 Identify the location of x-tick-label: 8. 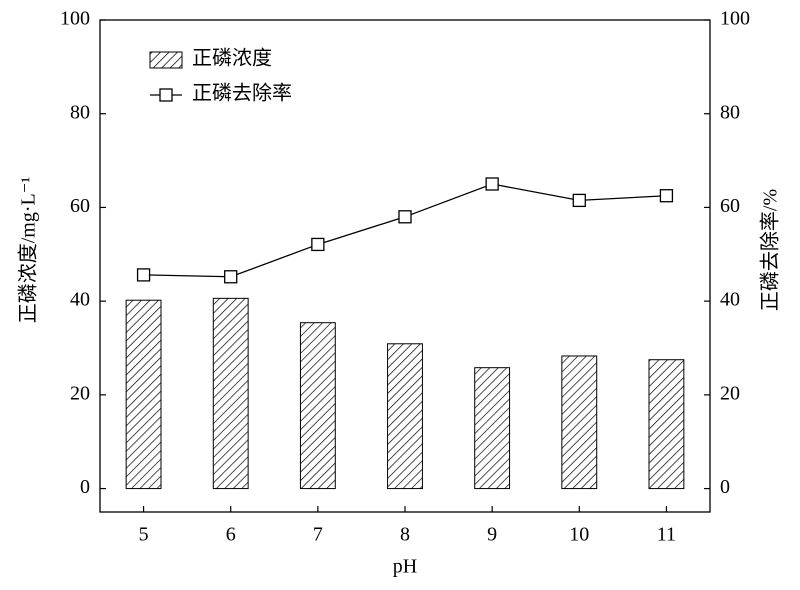
(405, 535).